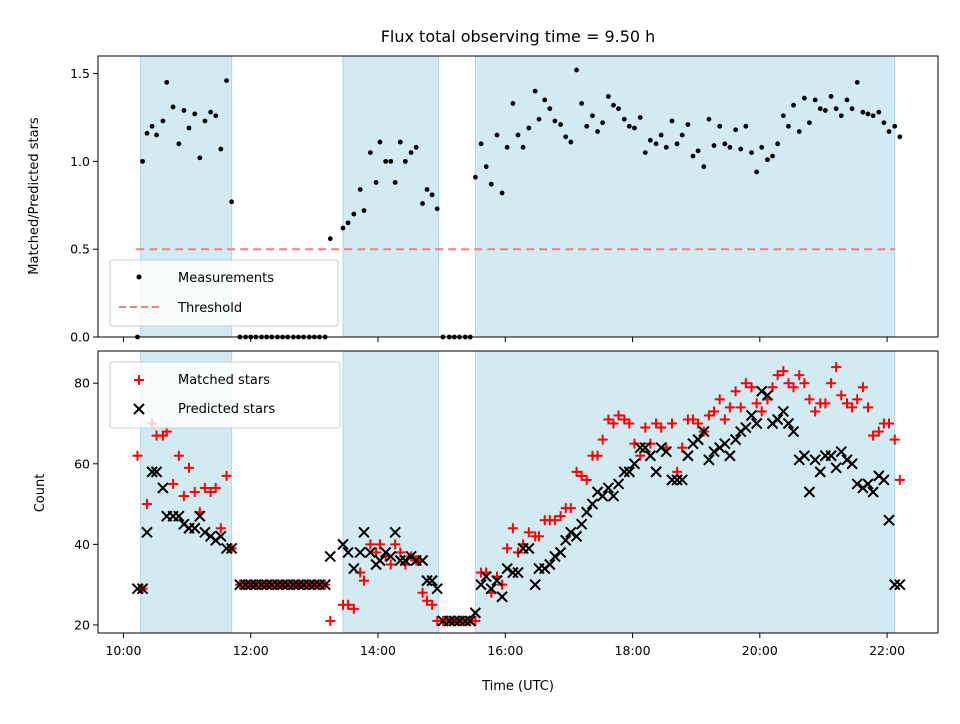 The width and height of the screenshot is (960, 724). I want to click on top-y-axis: 0.0 0.5 1.0 1.5, so click(84, 205).